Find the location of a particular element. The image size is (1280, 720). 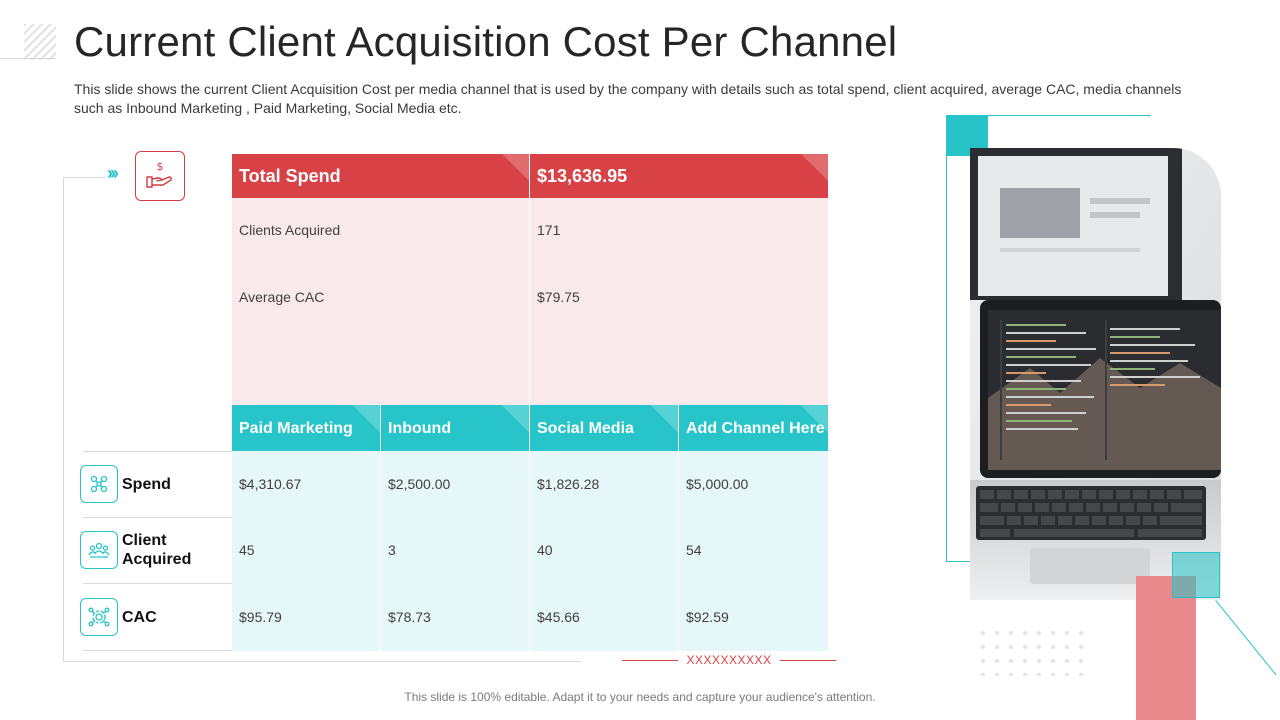

table-cell: 54 is located at coordinates (694, 550).